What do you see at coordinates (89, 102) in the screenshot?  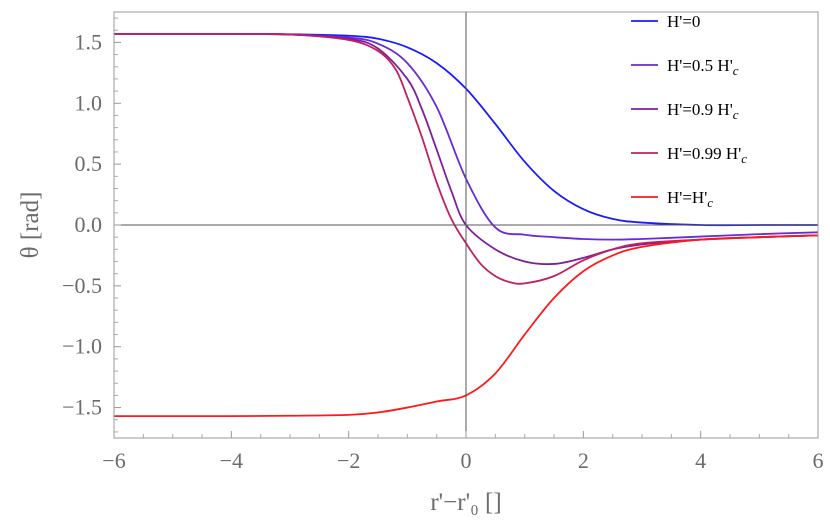 I see `y-tick-label: 1.0` at bounding box center [89, 102].